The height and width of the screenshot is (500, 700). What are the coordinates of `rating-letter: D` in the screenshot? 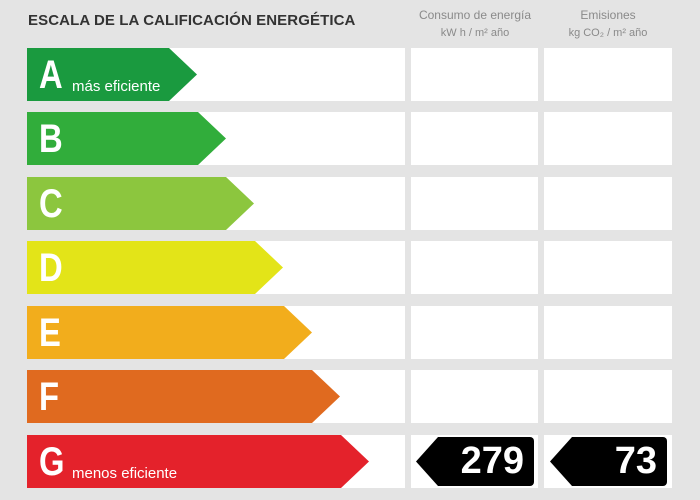 It's located at (51, 268).